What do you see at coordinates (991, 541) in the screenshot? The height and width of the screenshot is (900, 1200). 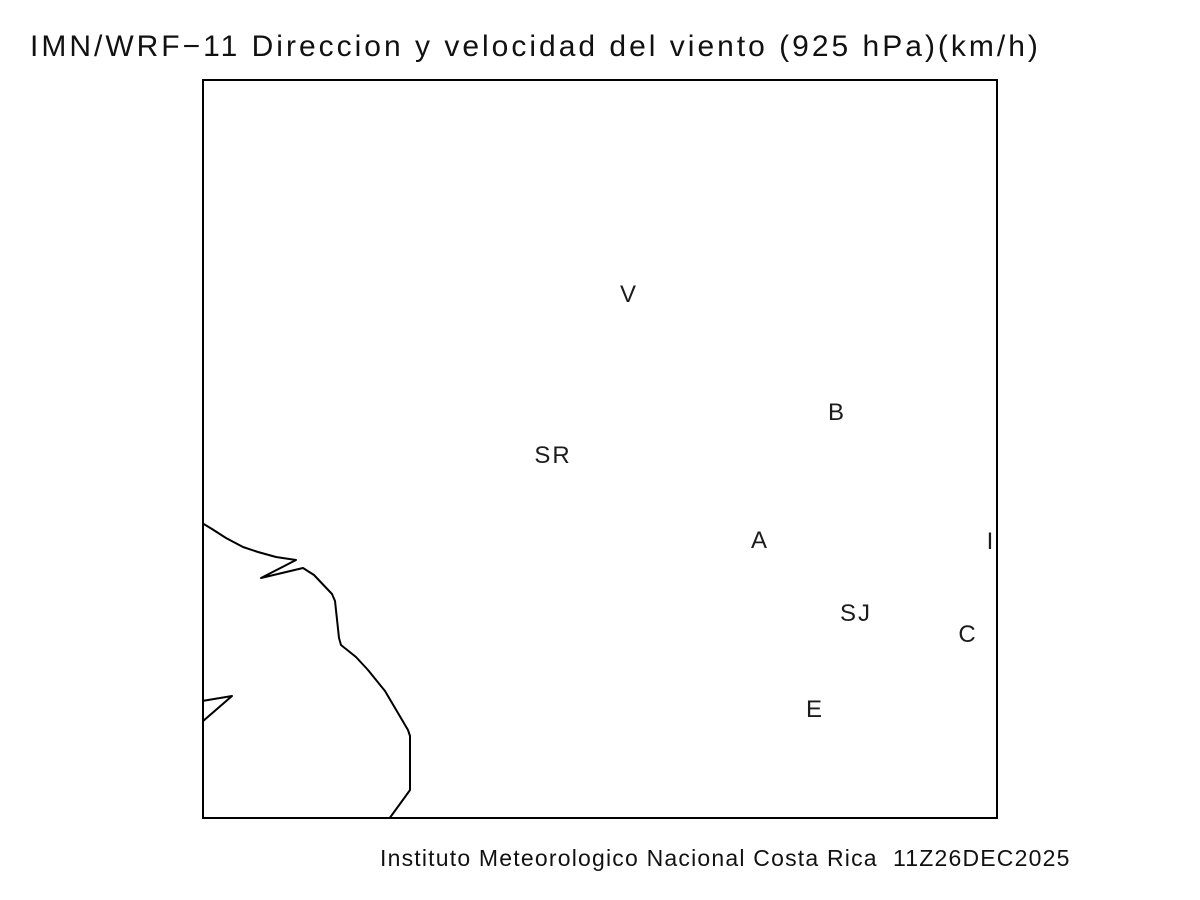 I see `station-label-i: I` at bounding box center [991, 541].